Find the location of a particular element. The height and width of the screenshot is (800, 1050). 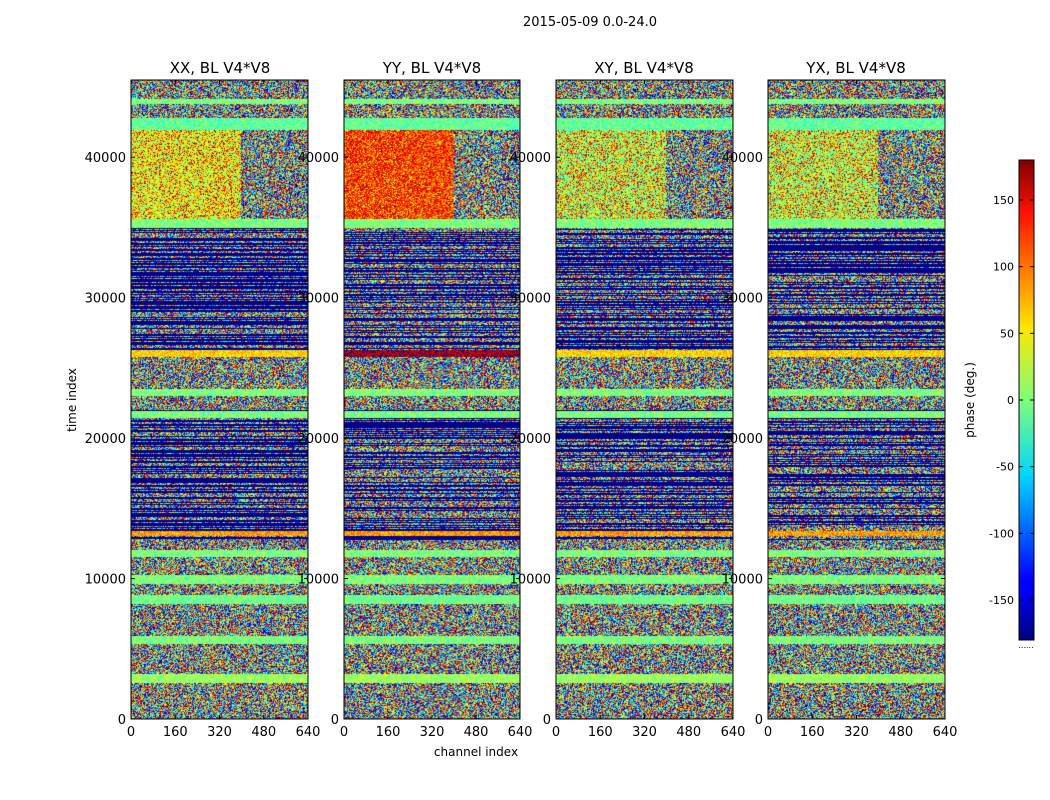

colorbar-tick-label: 50 is located at coordinates (1007, 333).